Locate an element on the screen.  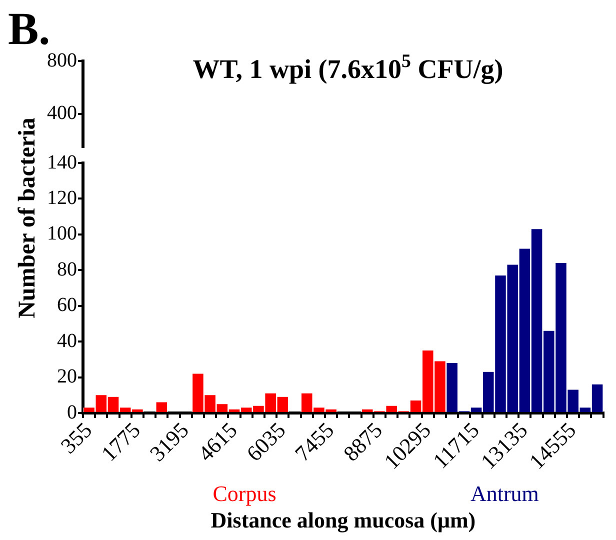
y-tick-label: 120 is located at coordinates (62, 197).